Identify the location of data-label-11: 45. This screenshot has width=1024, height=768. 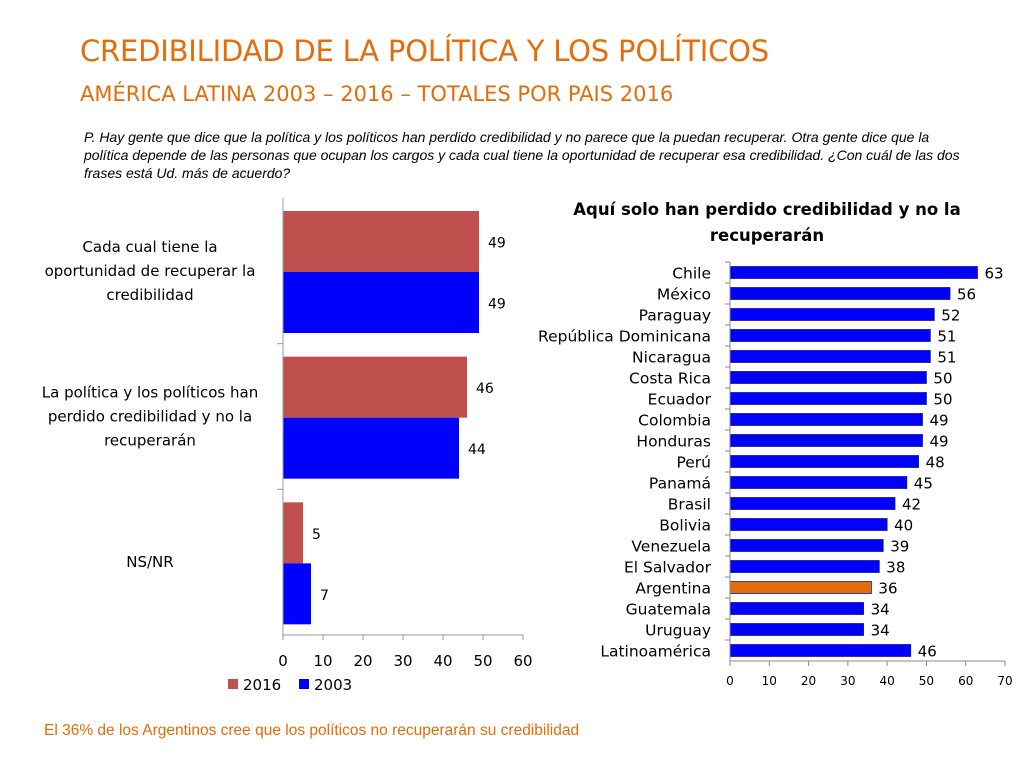
(923, 484).